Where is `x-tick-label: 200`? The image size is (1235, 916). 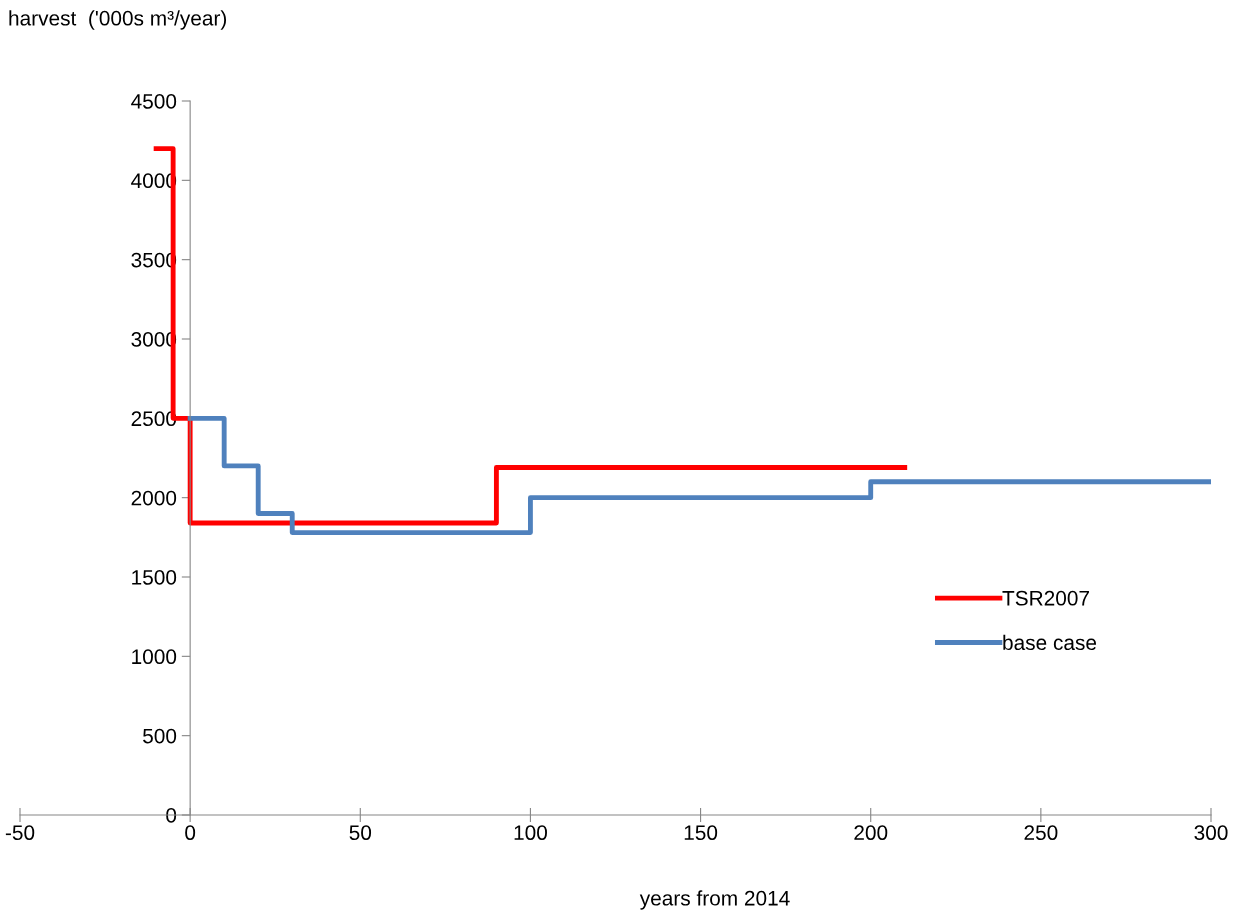
x-tick-label: 200 is located at coordinates (871, 833).